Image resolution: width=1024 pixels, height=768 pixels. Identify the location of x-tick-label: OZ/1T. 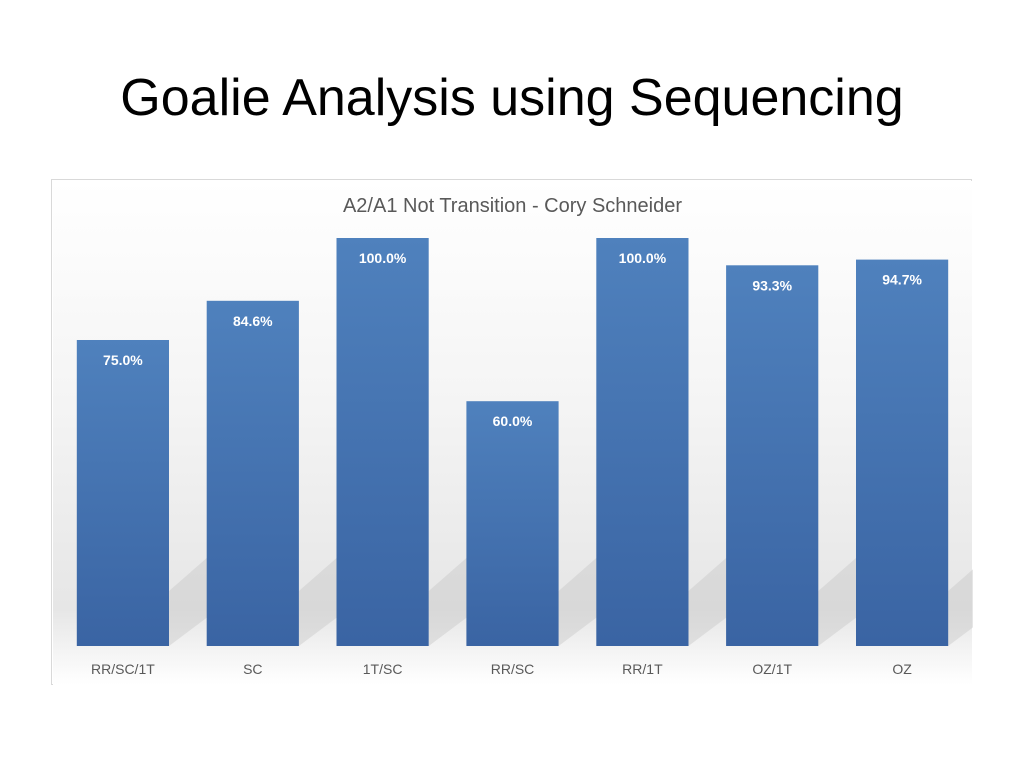
(772, 669).